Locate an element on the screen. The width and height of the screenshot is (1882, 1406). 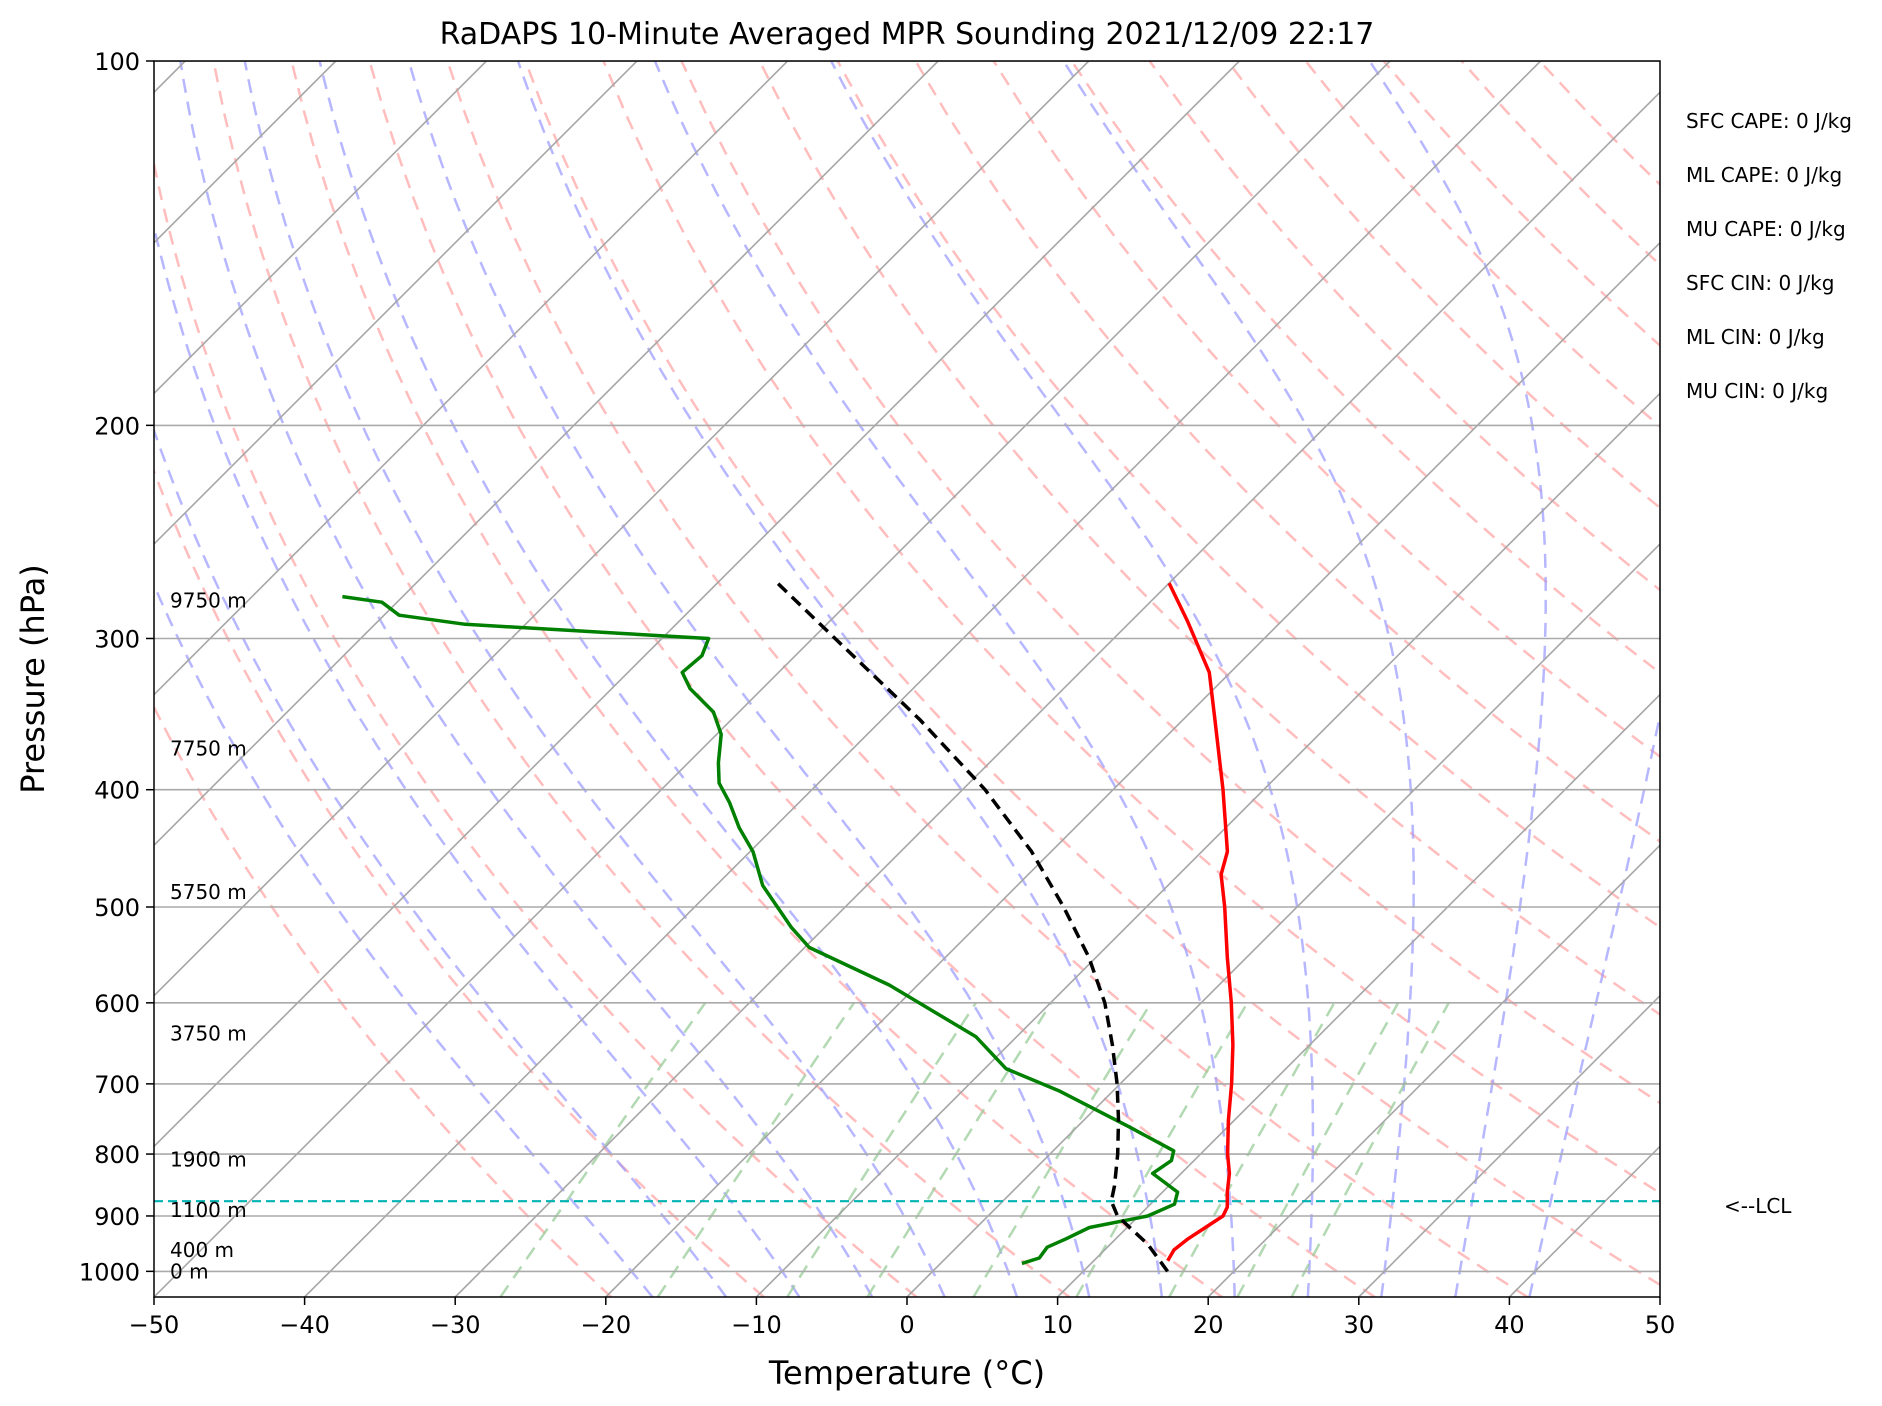
height-label: 0 m is located at coordinates (189, 1271).